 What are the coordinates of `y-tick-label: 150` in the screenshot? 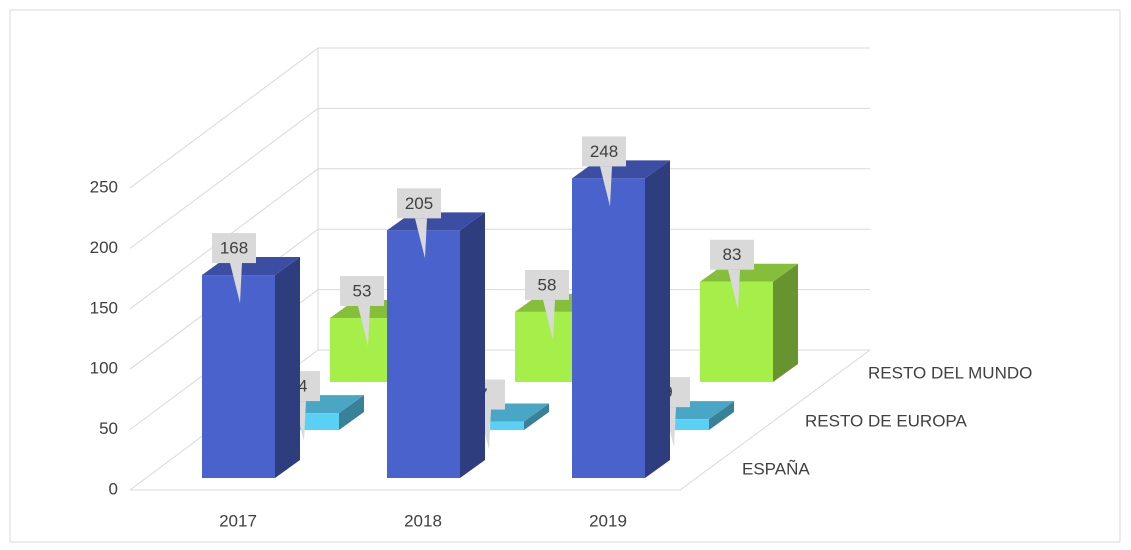 It's located at (104, 307).